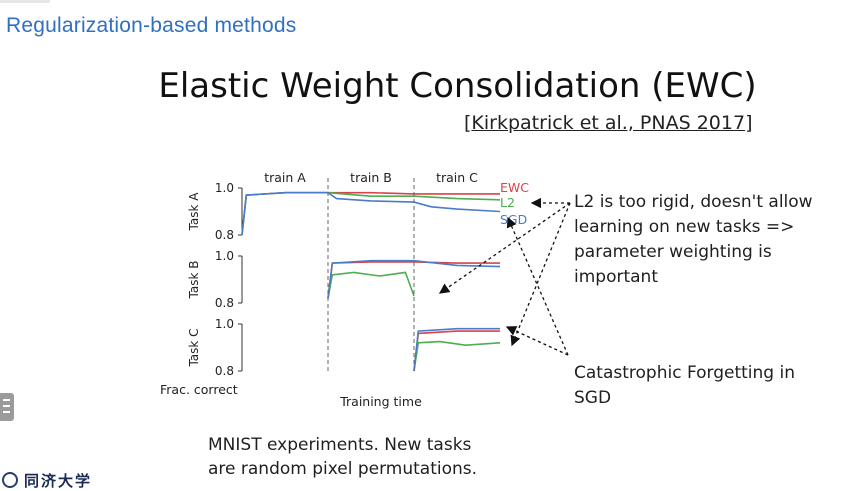 The image size is (845, 491). I want to click on series-line-sgd-task-c, so click(456, 349).